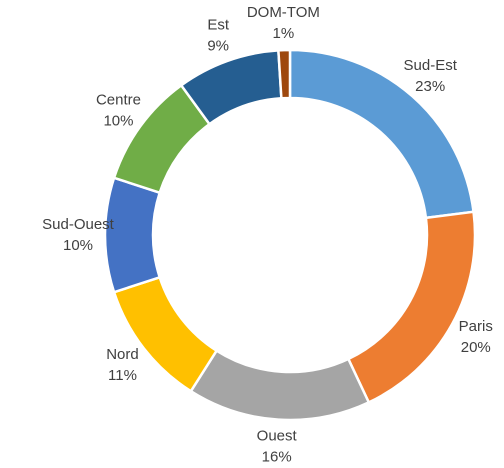  I want to click on category-label: Paris, so click(476, 326).